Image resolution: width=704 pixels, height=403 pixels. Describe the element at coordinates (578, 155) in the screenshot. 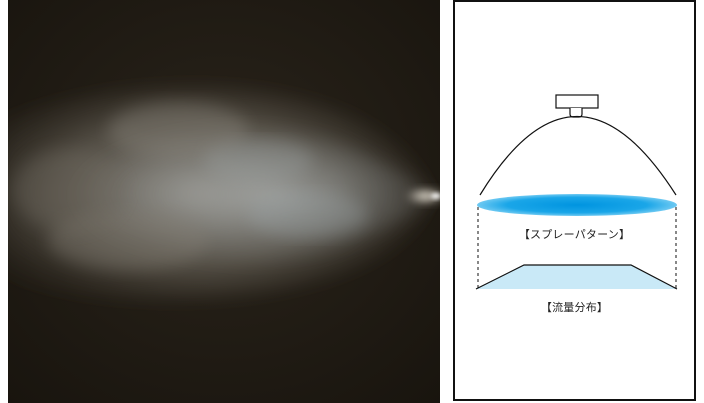

I see `spray-angle-arc` at that location.